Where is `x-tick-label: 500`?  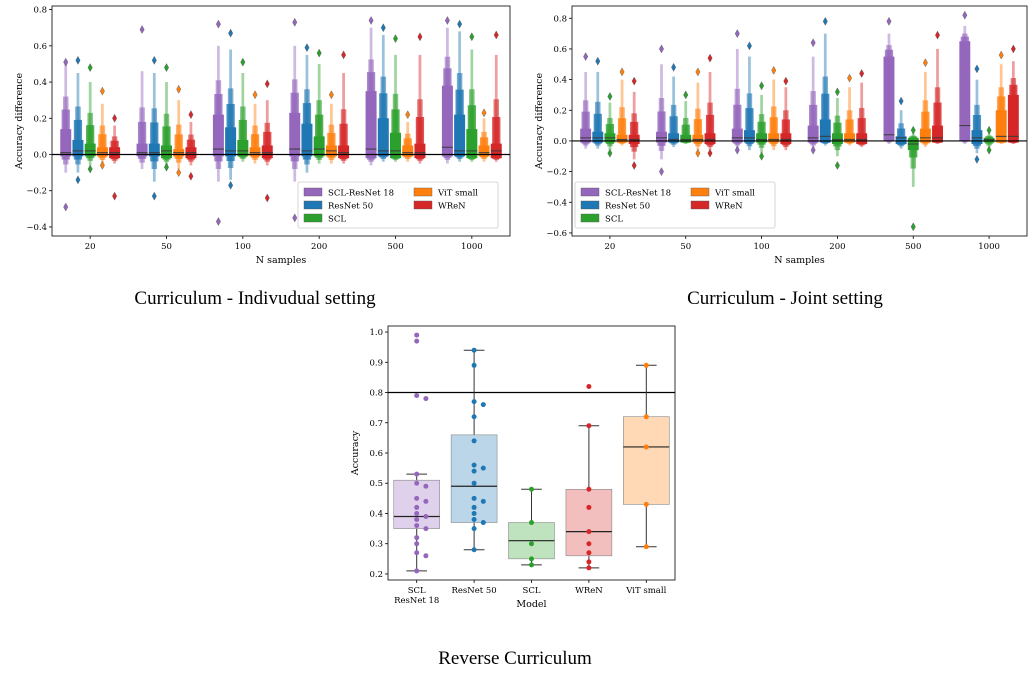 x-tick-label: 500 is located at coordinates (395, 247).